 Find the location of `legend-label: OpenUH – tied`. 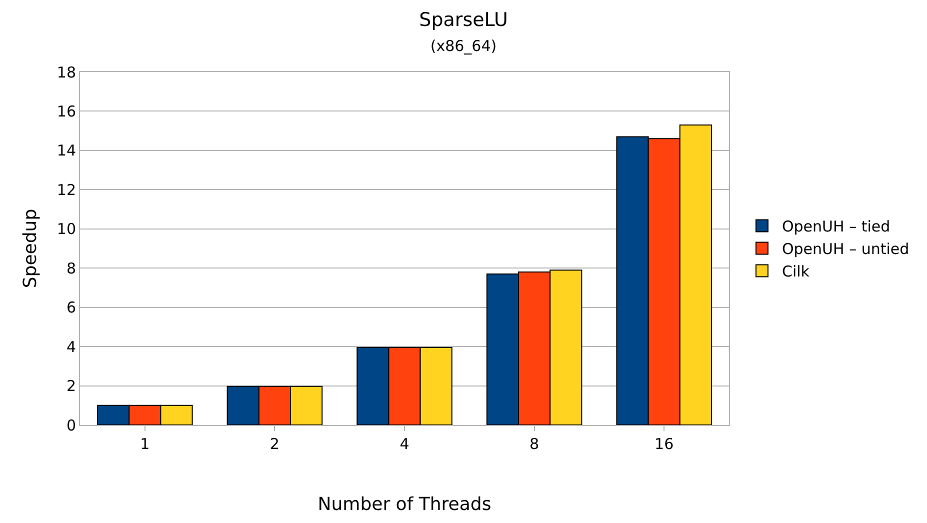

legend-label: OpenUH – tied is located at coordinates (836, 227).